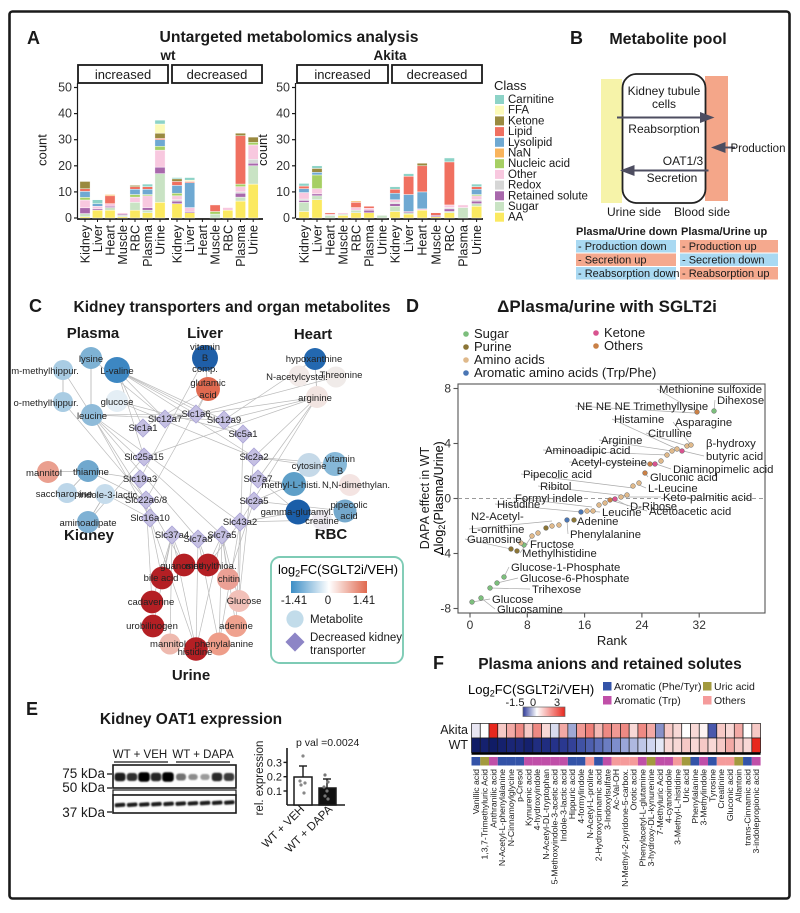 The width and height of the screenshot is (800, 913). I want to click on svg-text: Plasma/Urine up, so click(724, 232).